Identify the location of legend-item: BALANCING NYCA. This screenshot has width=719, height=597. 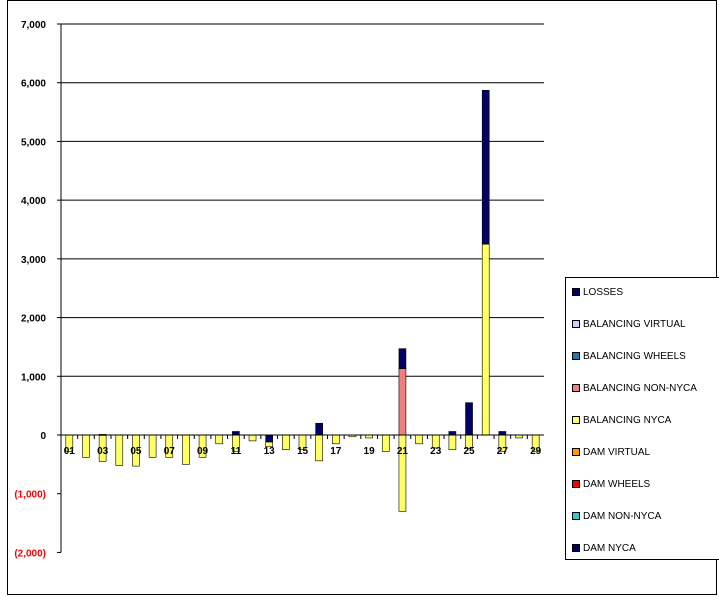
(621, 420).